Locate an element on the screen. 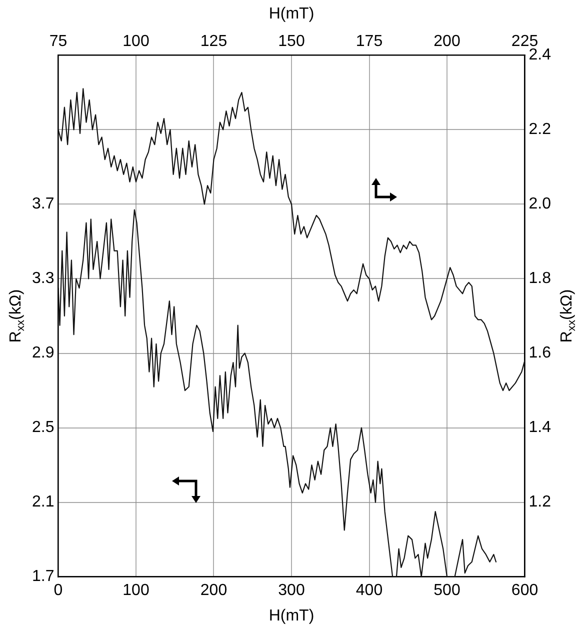 The height and width of the screenshot is (632, 585). y2-tick-label: 1.6 is located at coordinates (540, 353).